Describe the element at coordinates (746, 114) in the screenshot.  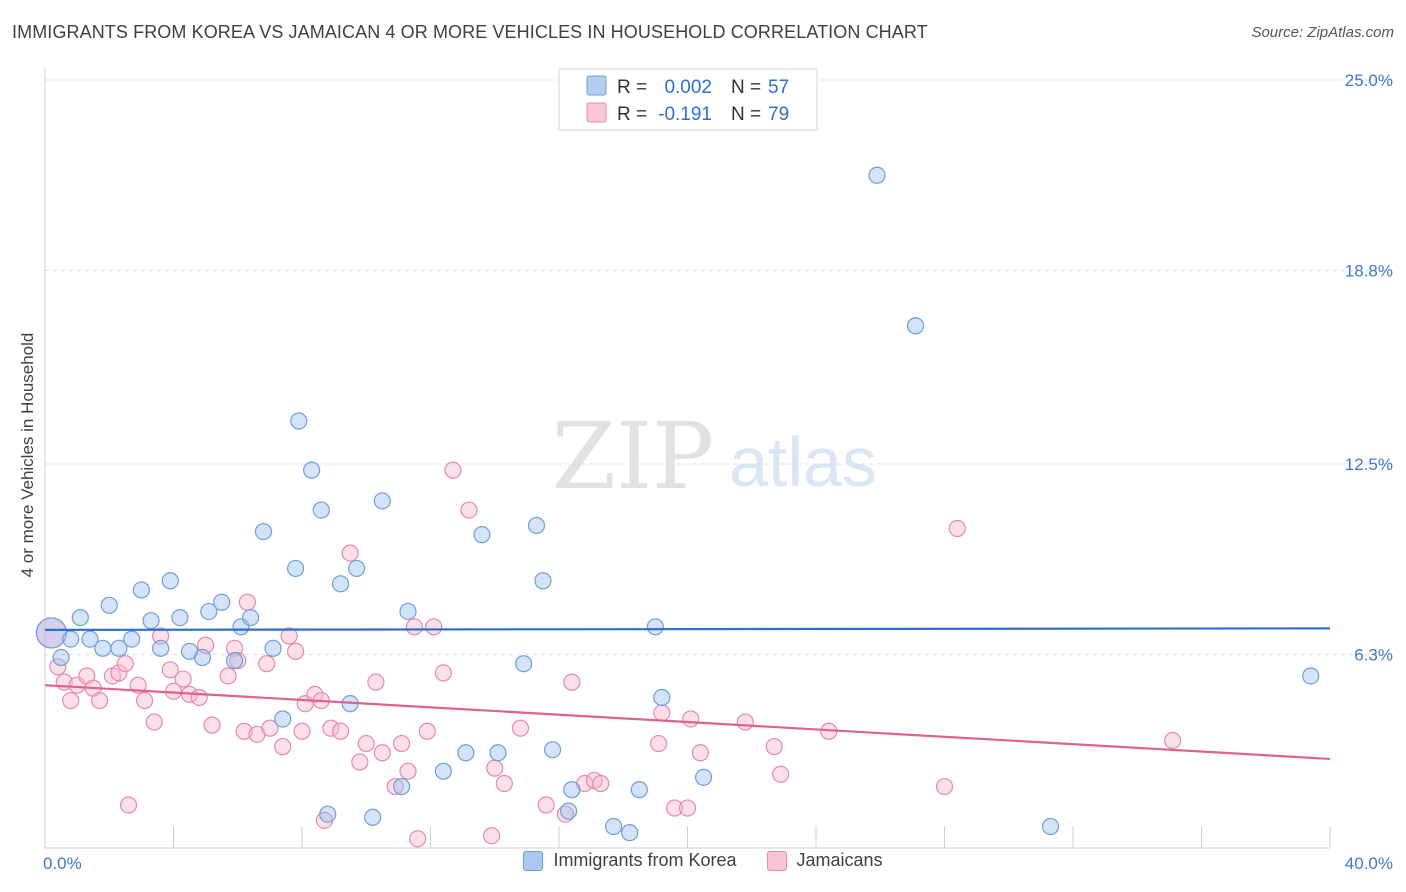
I see `legend-n-label: N =` at that location.